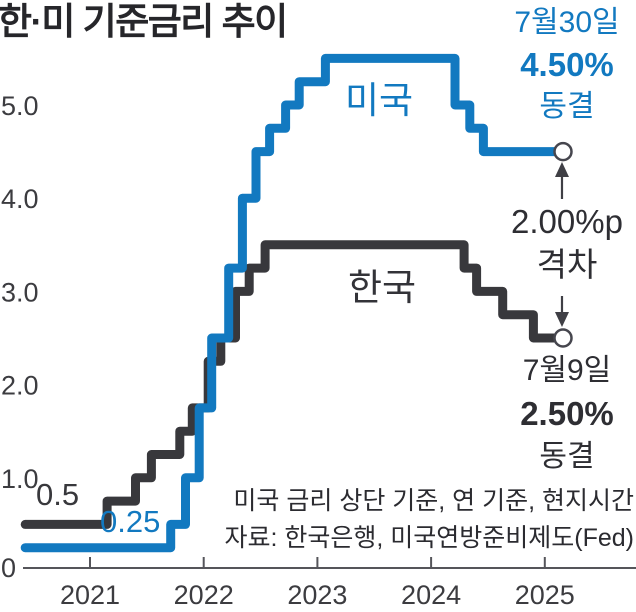 The height and width of the screenshot is (612, 636). What do you see at coordinates (567, 370) in the screenshot?
I see `kr-latest-date: 7월9일` at bounding box center [567, 370].